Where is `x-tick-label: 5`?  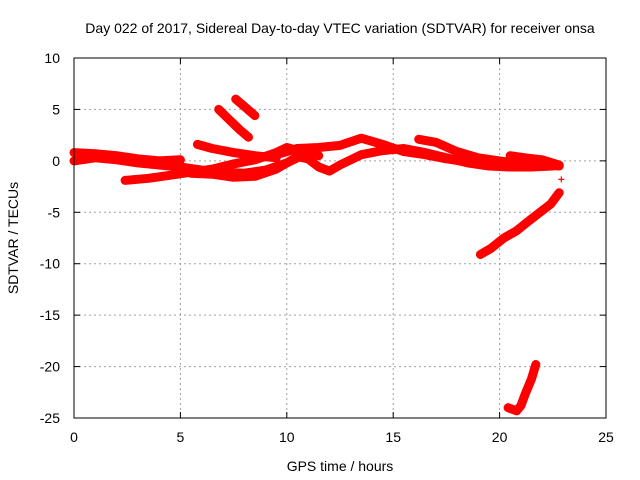 x-tick-label: 5 is located at coordinates (181, 437).